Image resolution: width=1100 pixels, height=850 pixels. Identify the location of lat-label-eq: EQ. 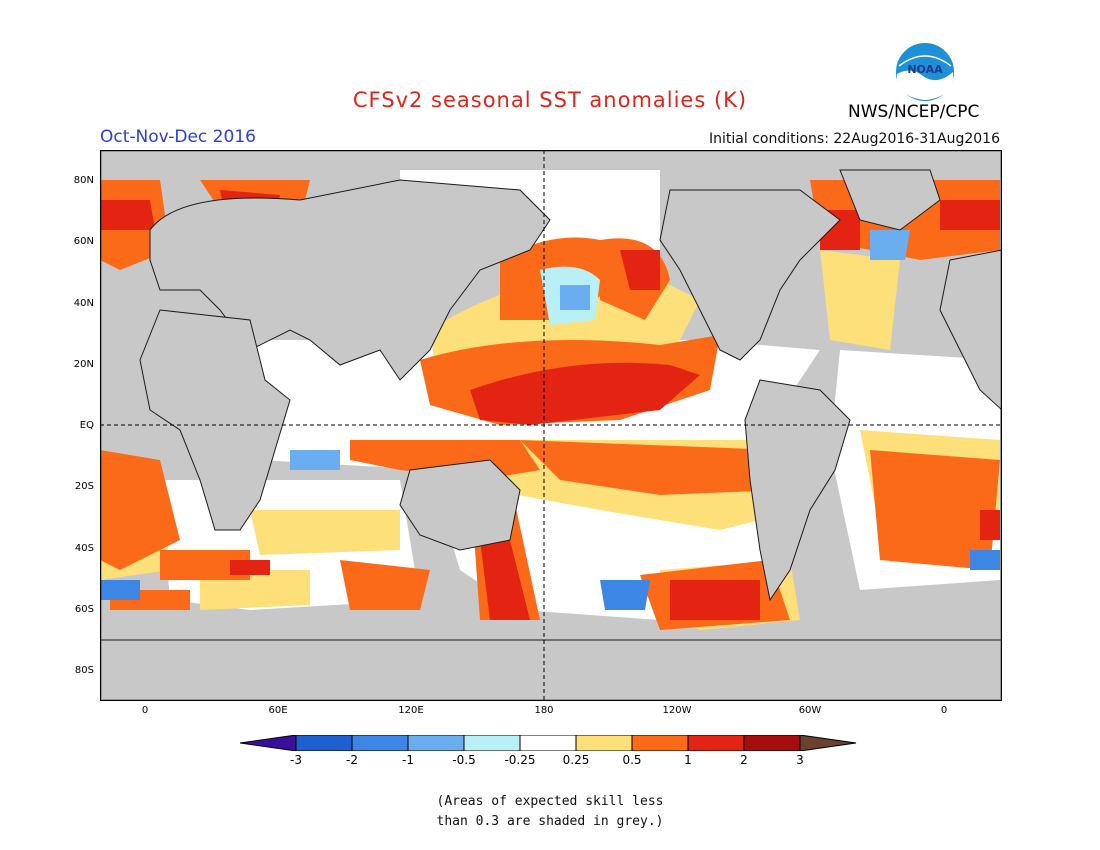
(86, 425).